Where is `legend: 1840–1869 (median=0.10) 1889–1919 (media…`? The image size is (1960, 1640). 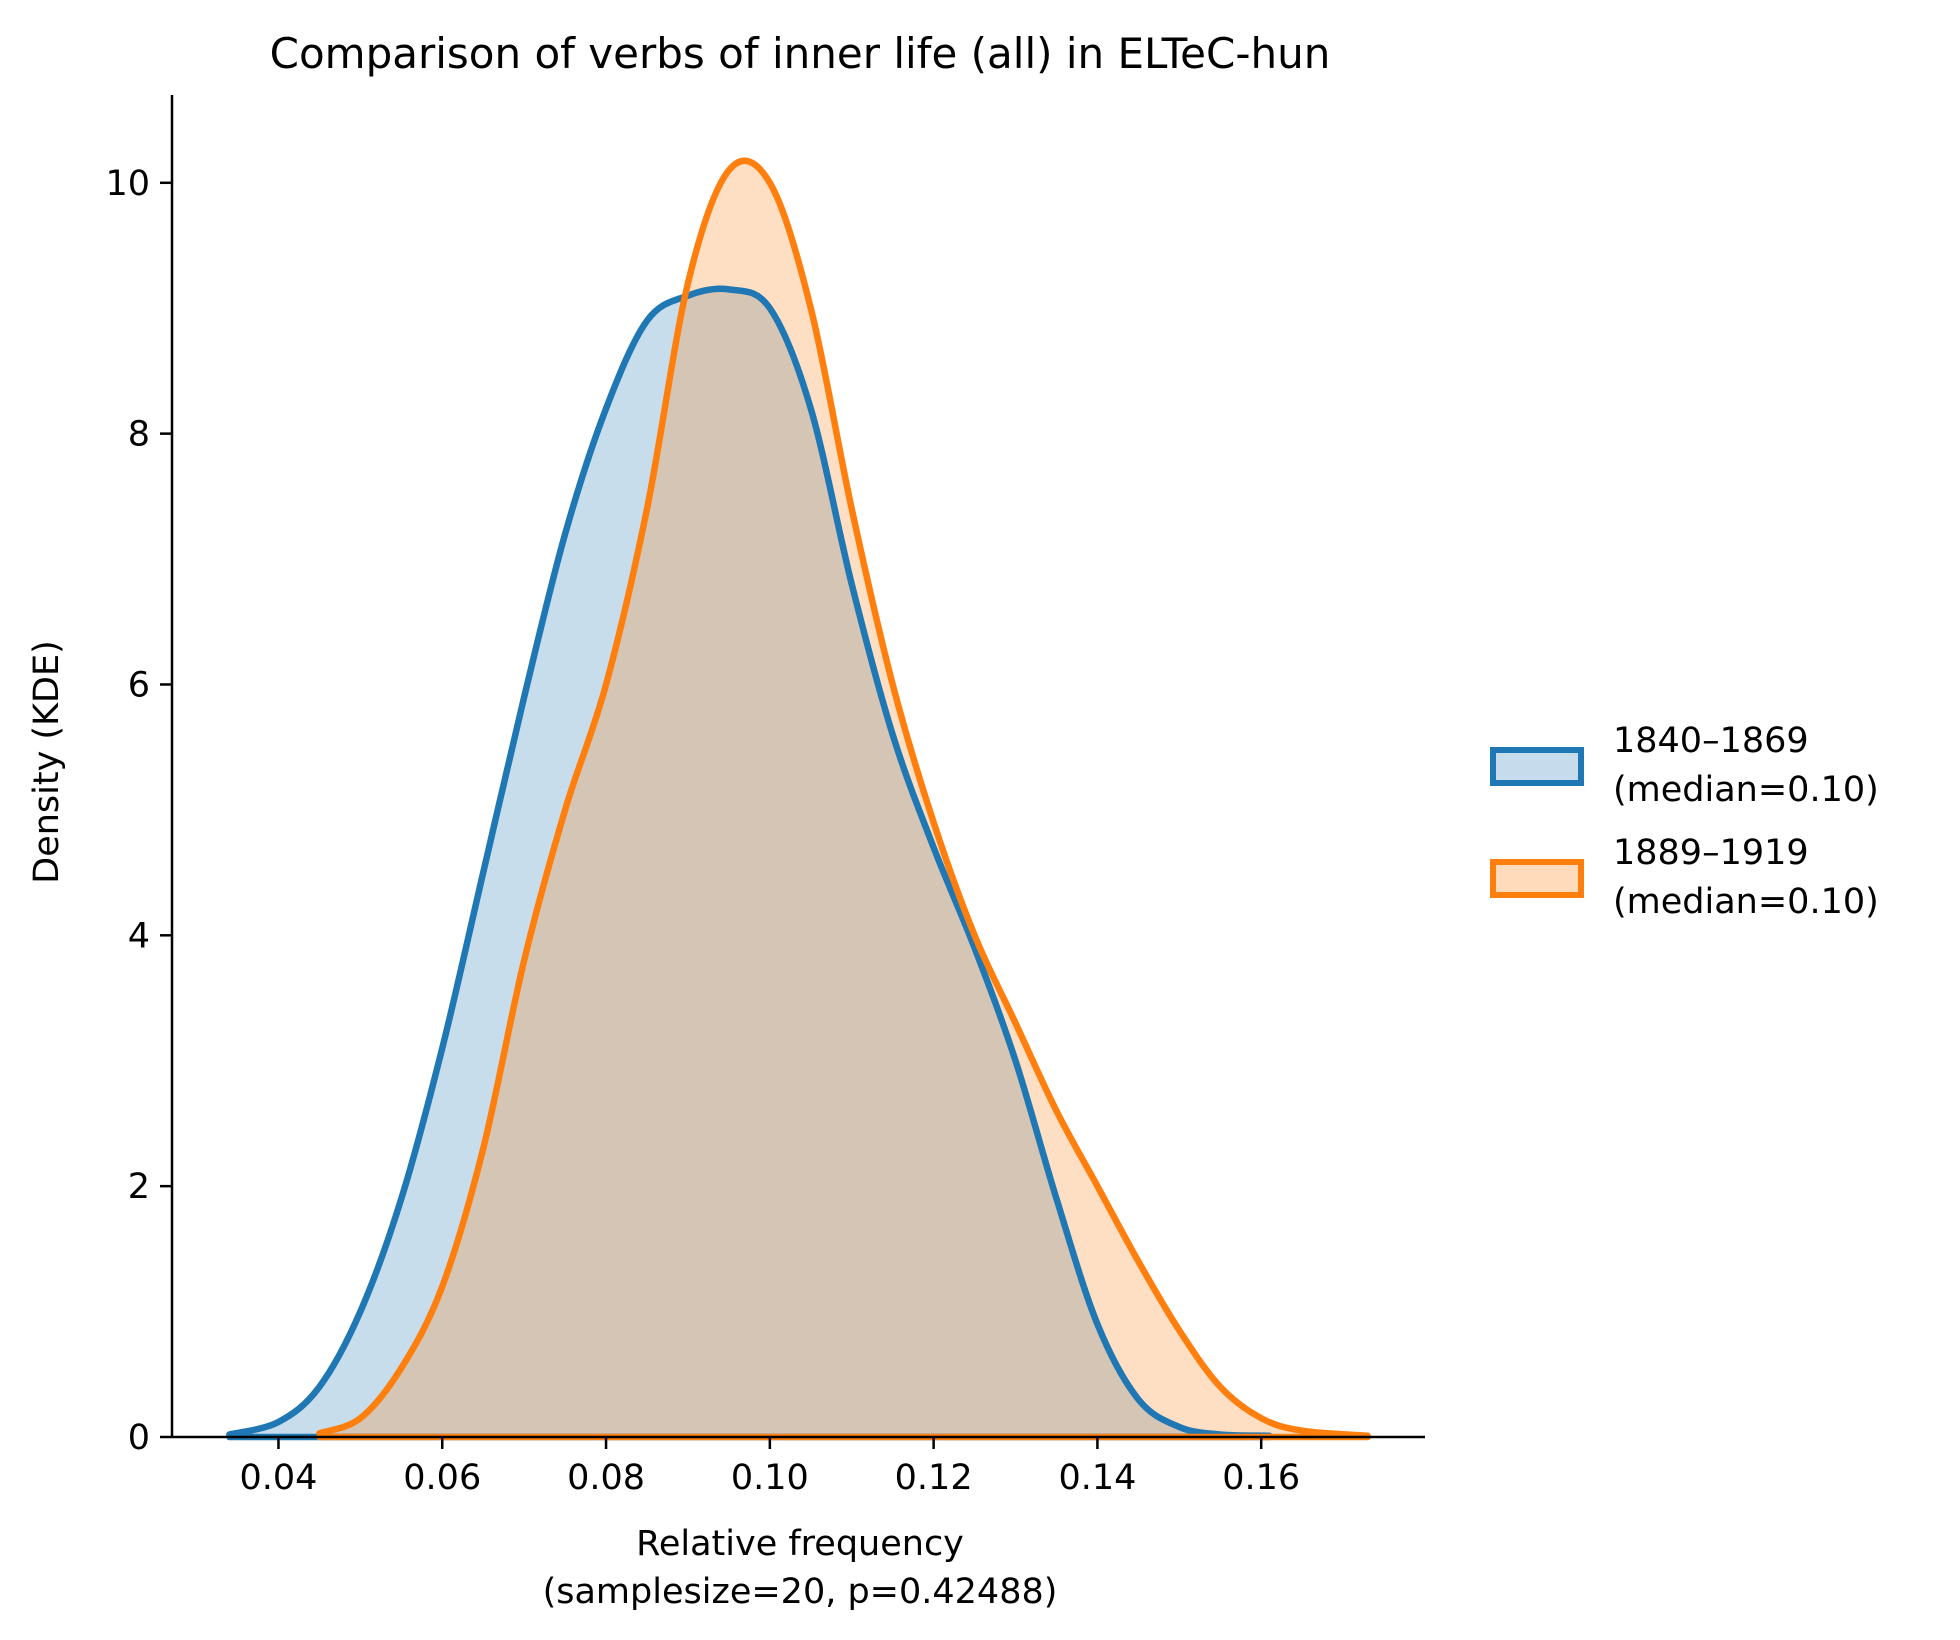 legend: 1840–1869 (median=0.10) 1889–1919 (media… is located at coordinates (1684, 821).